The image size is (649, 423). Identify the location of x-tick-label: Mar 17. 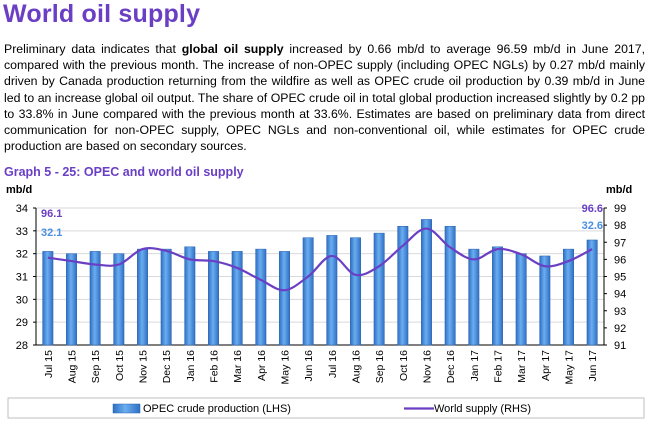
(522, 366).